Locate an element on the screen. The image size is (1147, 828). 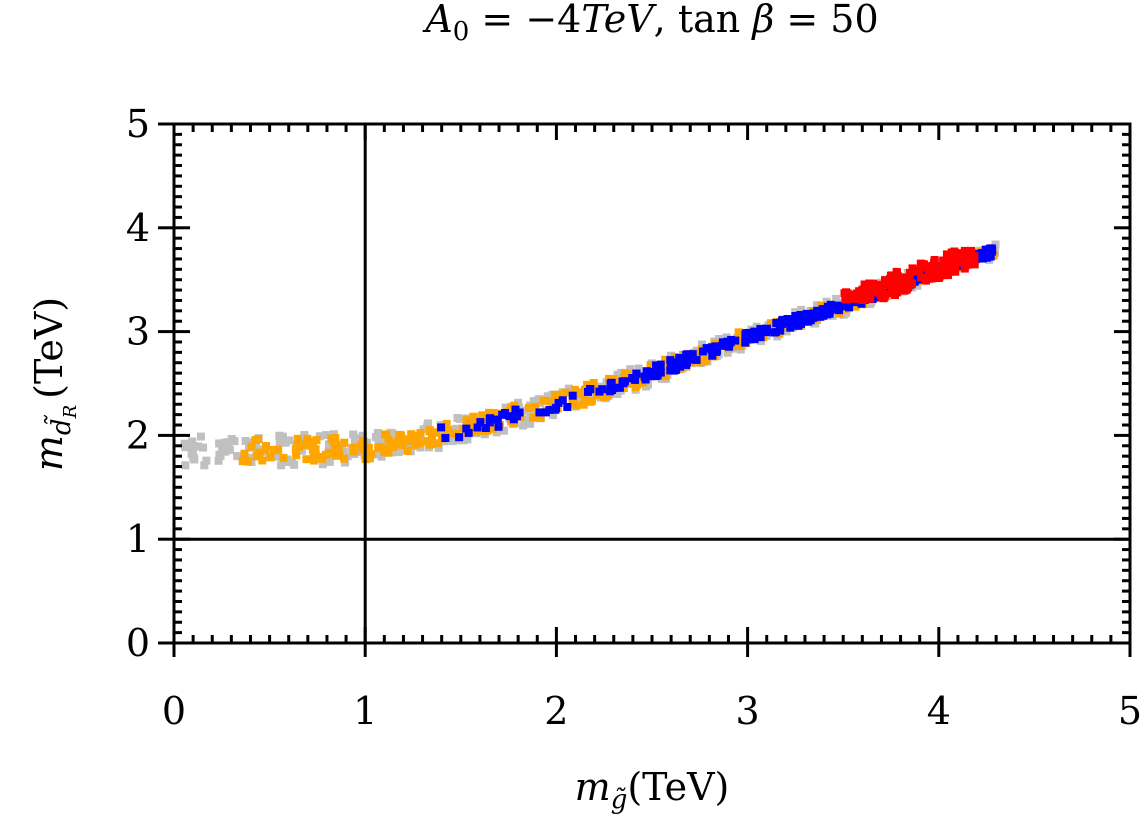
chart-title: A0 = −4TeV, tan β = 50 is located at coordinates (650, 23).